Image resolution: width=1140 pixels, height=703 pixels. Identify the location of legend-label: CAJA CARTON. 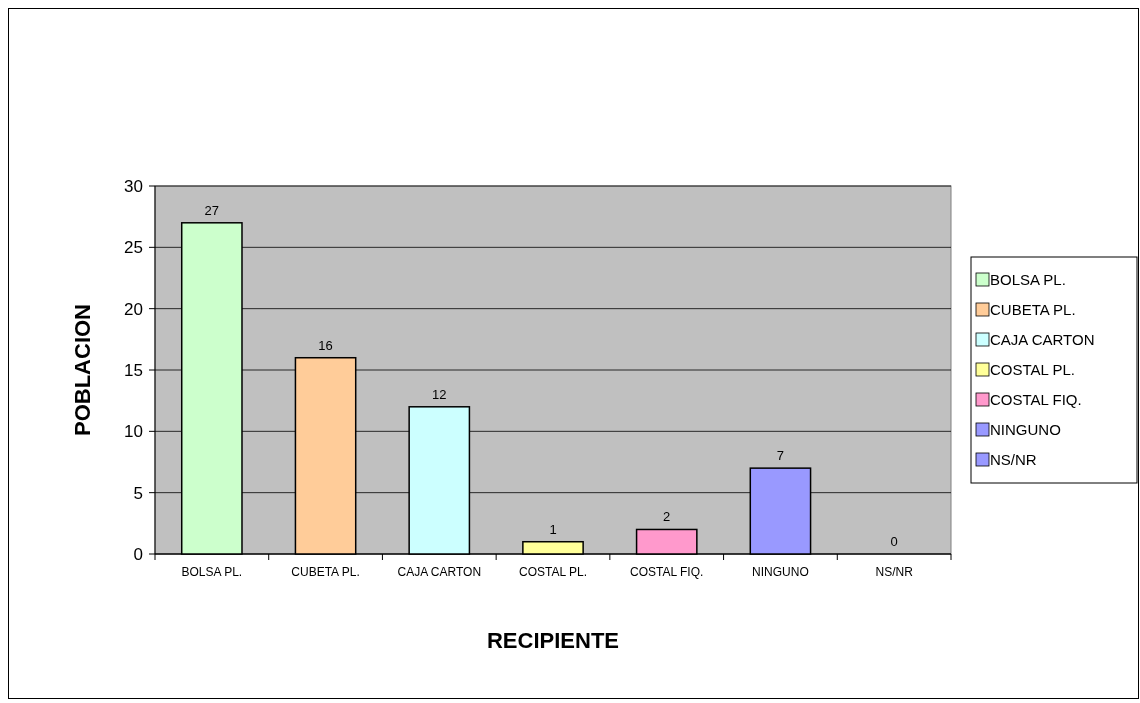
(1042, 340).